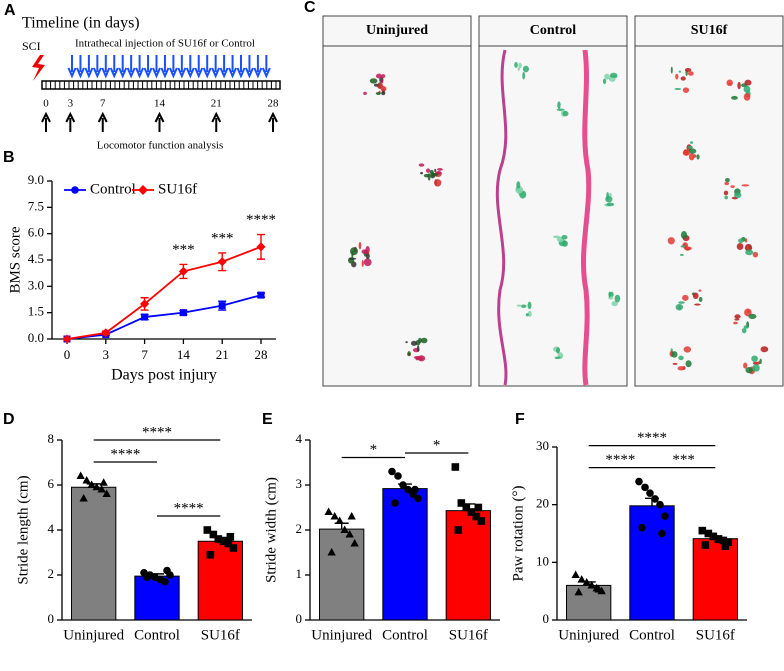  Describe the element at coordinates (144, 354) in the screenshot. I see `x-tick-label: 7` at that location.